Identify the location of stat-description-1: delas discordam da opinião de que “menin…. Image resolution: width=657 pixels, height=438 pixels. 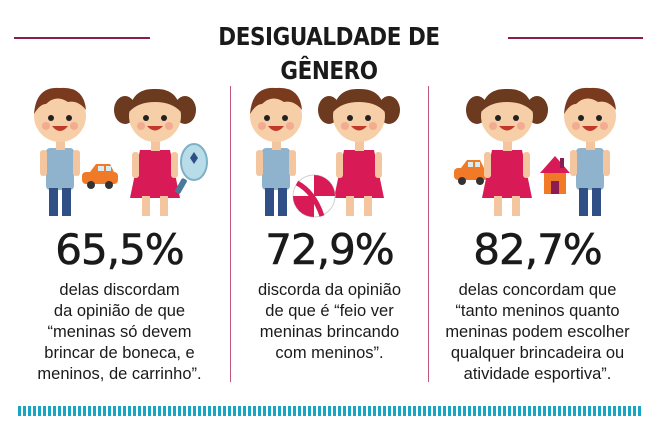
(119, 332).